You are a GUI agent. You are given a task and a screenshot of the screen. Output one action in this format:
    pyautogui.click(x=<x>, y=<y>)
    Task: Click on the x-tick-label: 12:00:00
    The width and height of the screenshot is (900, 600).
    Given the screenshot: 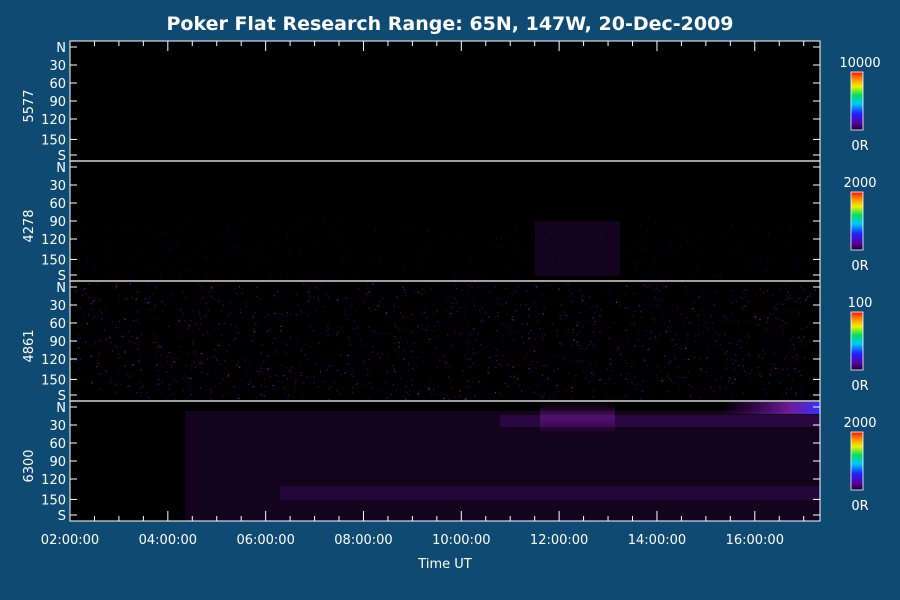 What is the action you would take?
    pyautogui.click(x=559, y=540)
    